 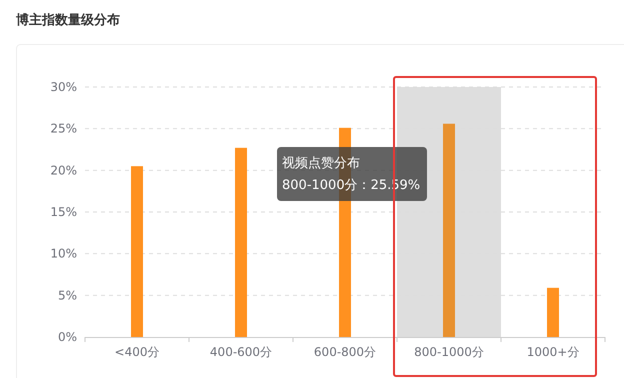 What do you see at coordinates (449, 352) in the screenshot?
I see `x-tick-label: 800-1000分` at bounding box center [449, 352].